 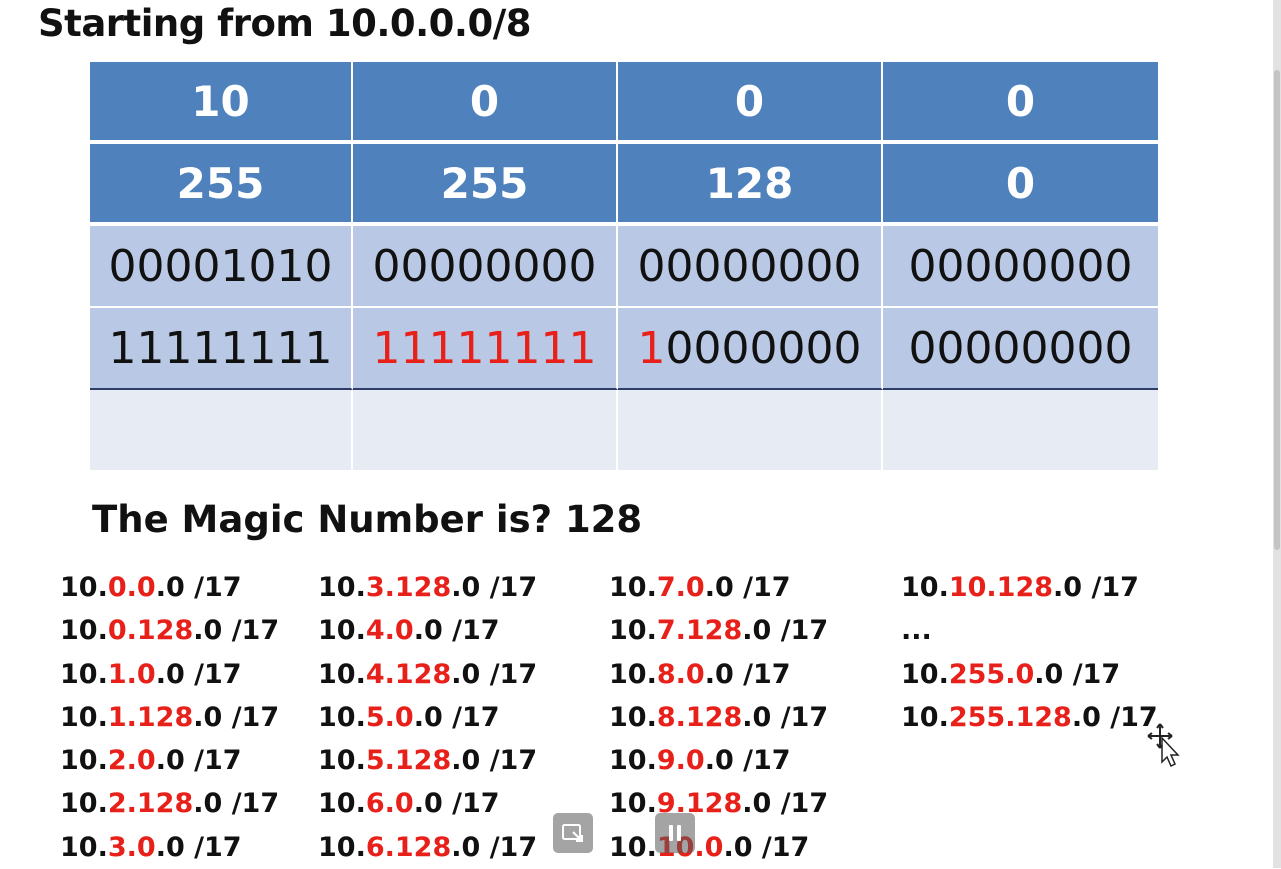 I want to click on subnet-list-item: 10.255.0.0 /17, so click(x=1029, y=674).